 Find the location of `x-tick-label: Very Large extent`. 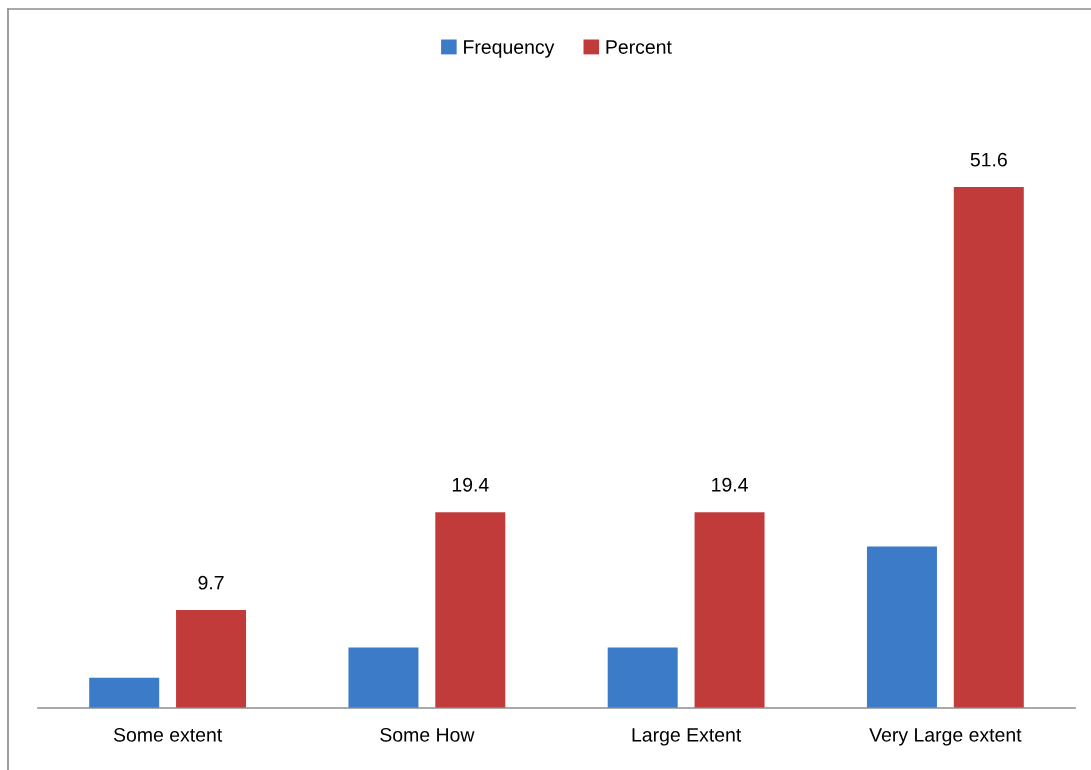

x-tick-label: Very Large extent is located at coordinates (945, 737).